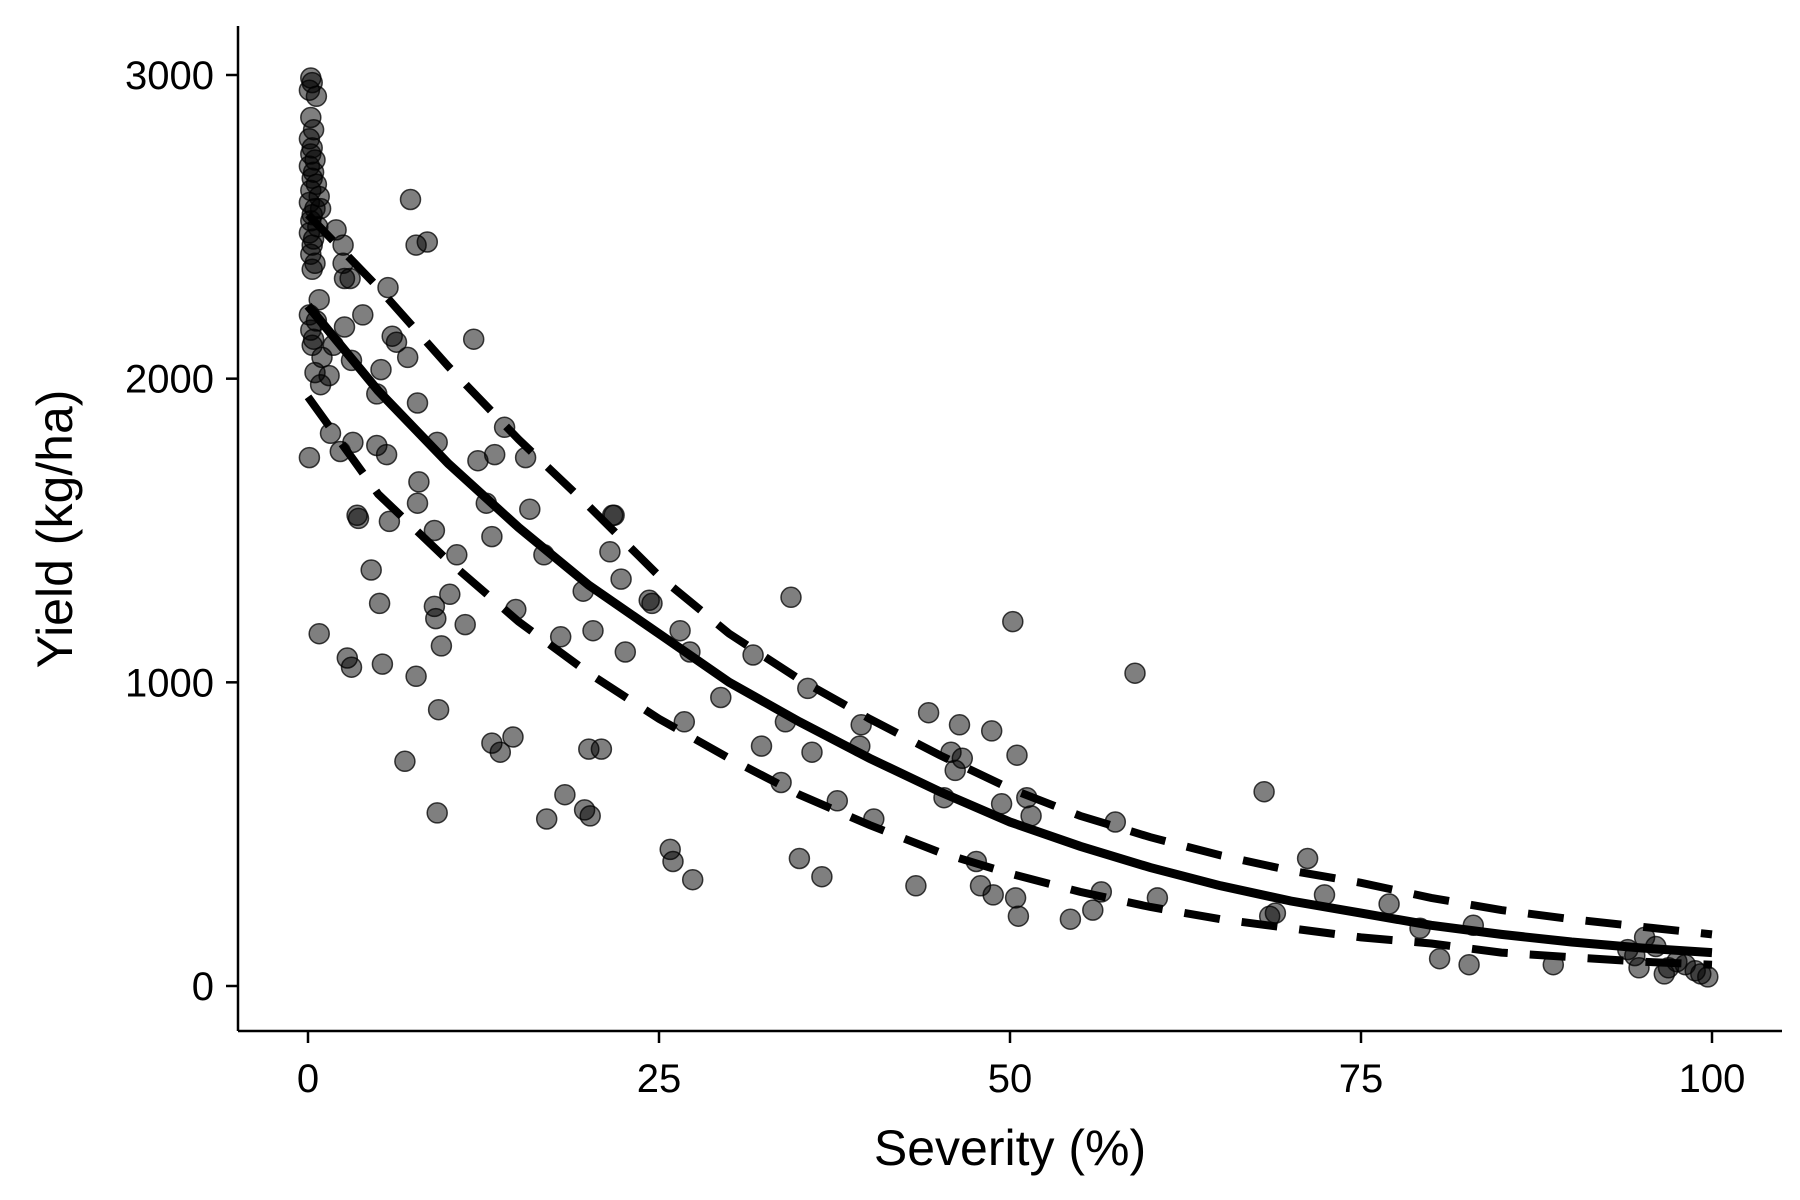  Describe the element at coordinates (1361, 1079) in the screenshot. I see `x-tick-label: 75` at that location.